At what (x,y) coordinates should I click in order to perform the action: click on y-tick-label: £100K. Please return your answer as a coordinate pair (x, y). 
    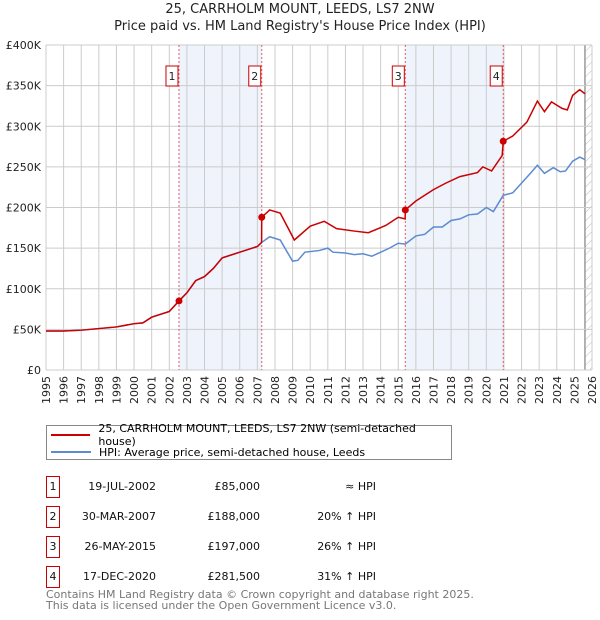
    Looking at the image, I should click on (24, 289).